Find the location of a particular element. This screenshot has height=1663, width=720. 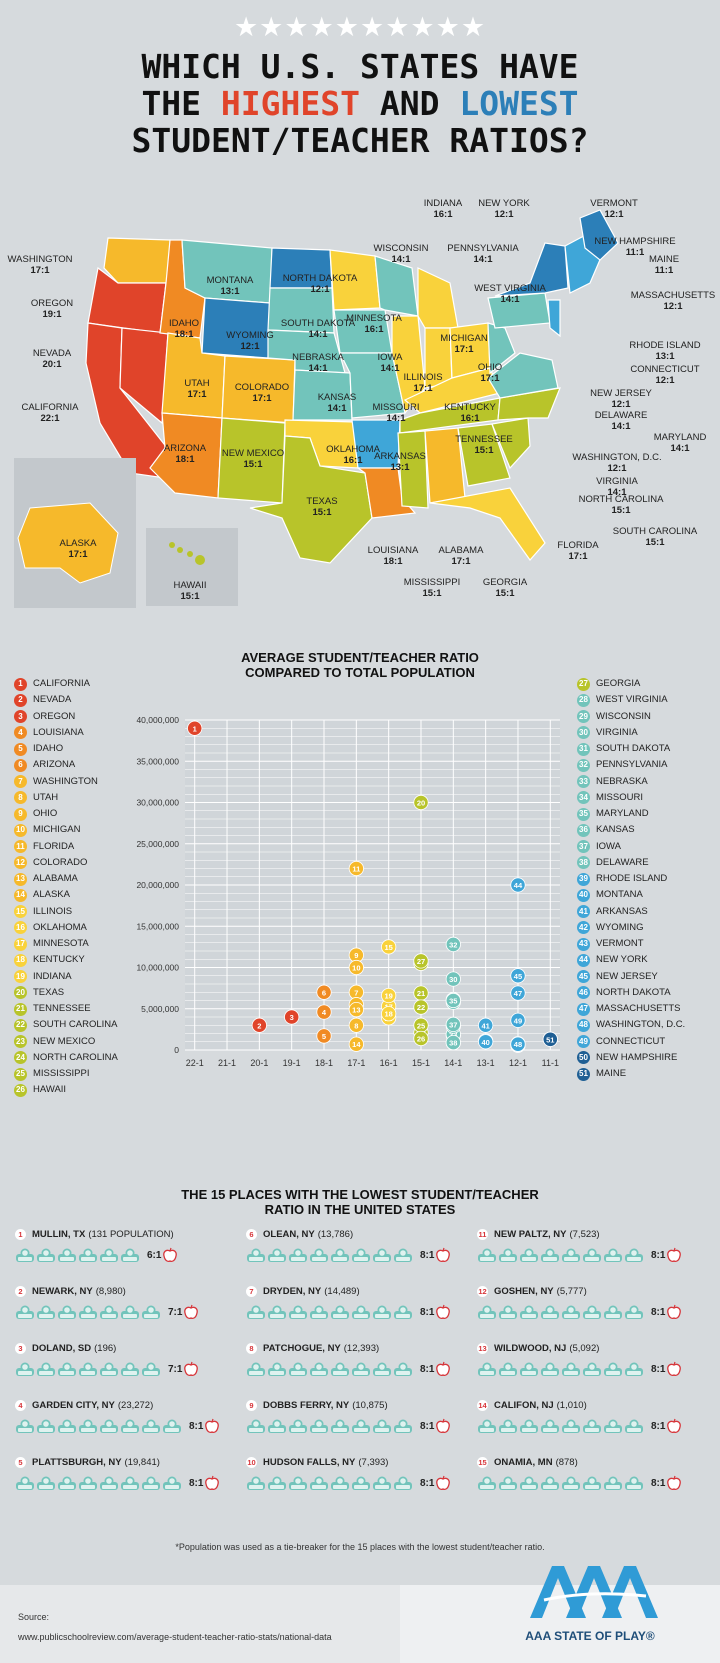

legend-number: 2 is located at coordinates (20, 700).